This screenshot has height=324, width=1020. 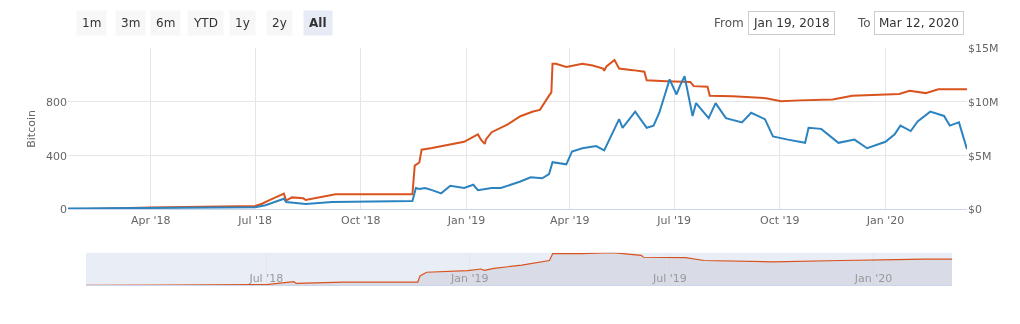 I want to click on y-tick-label: 400, so click(x=56, y=156).